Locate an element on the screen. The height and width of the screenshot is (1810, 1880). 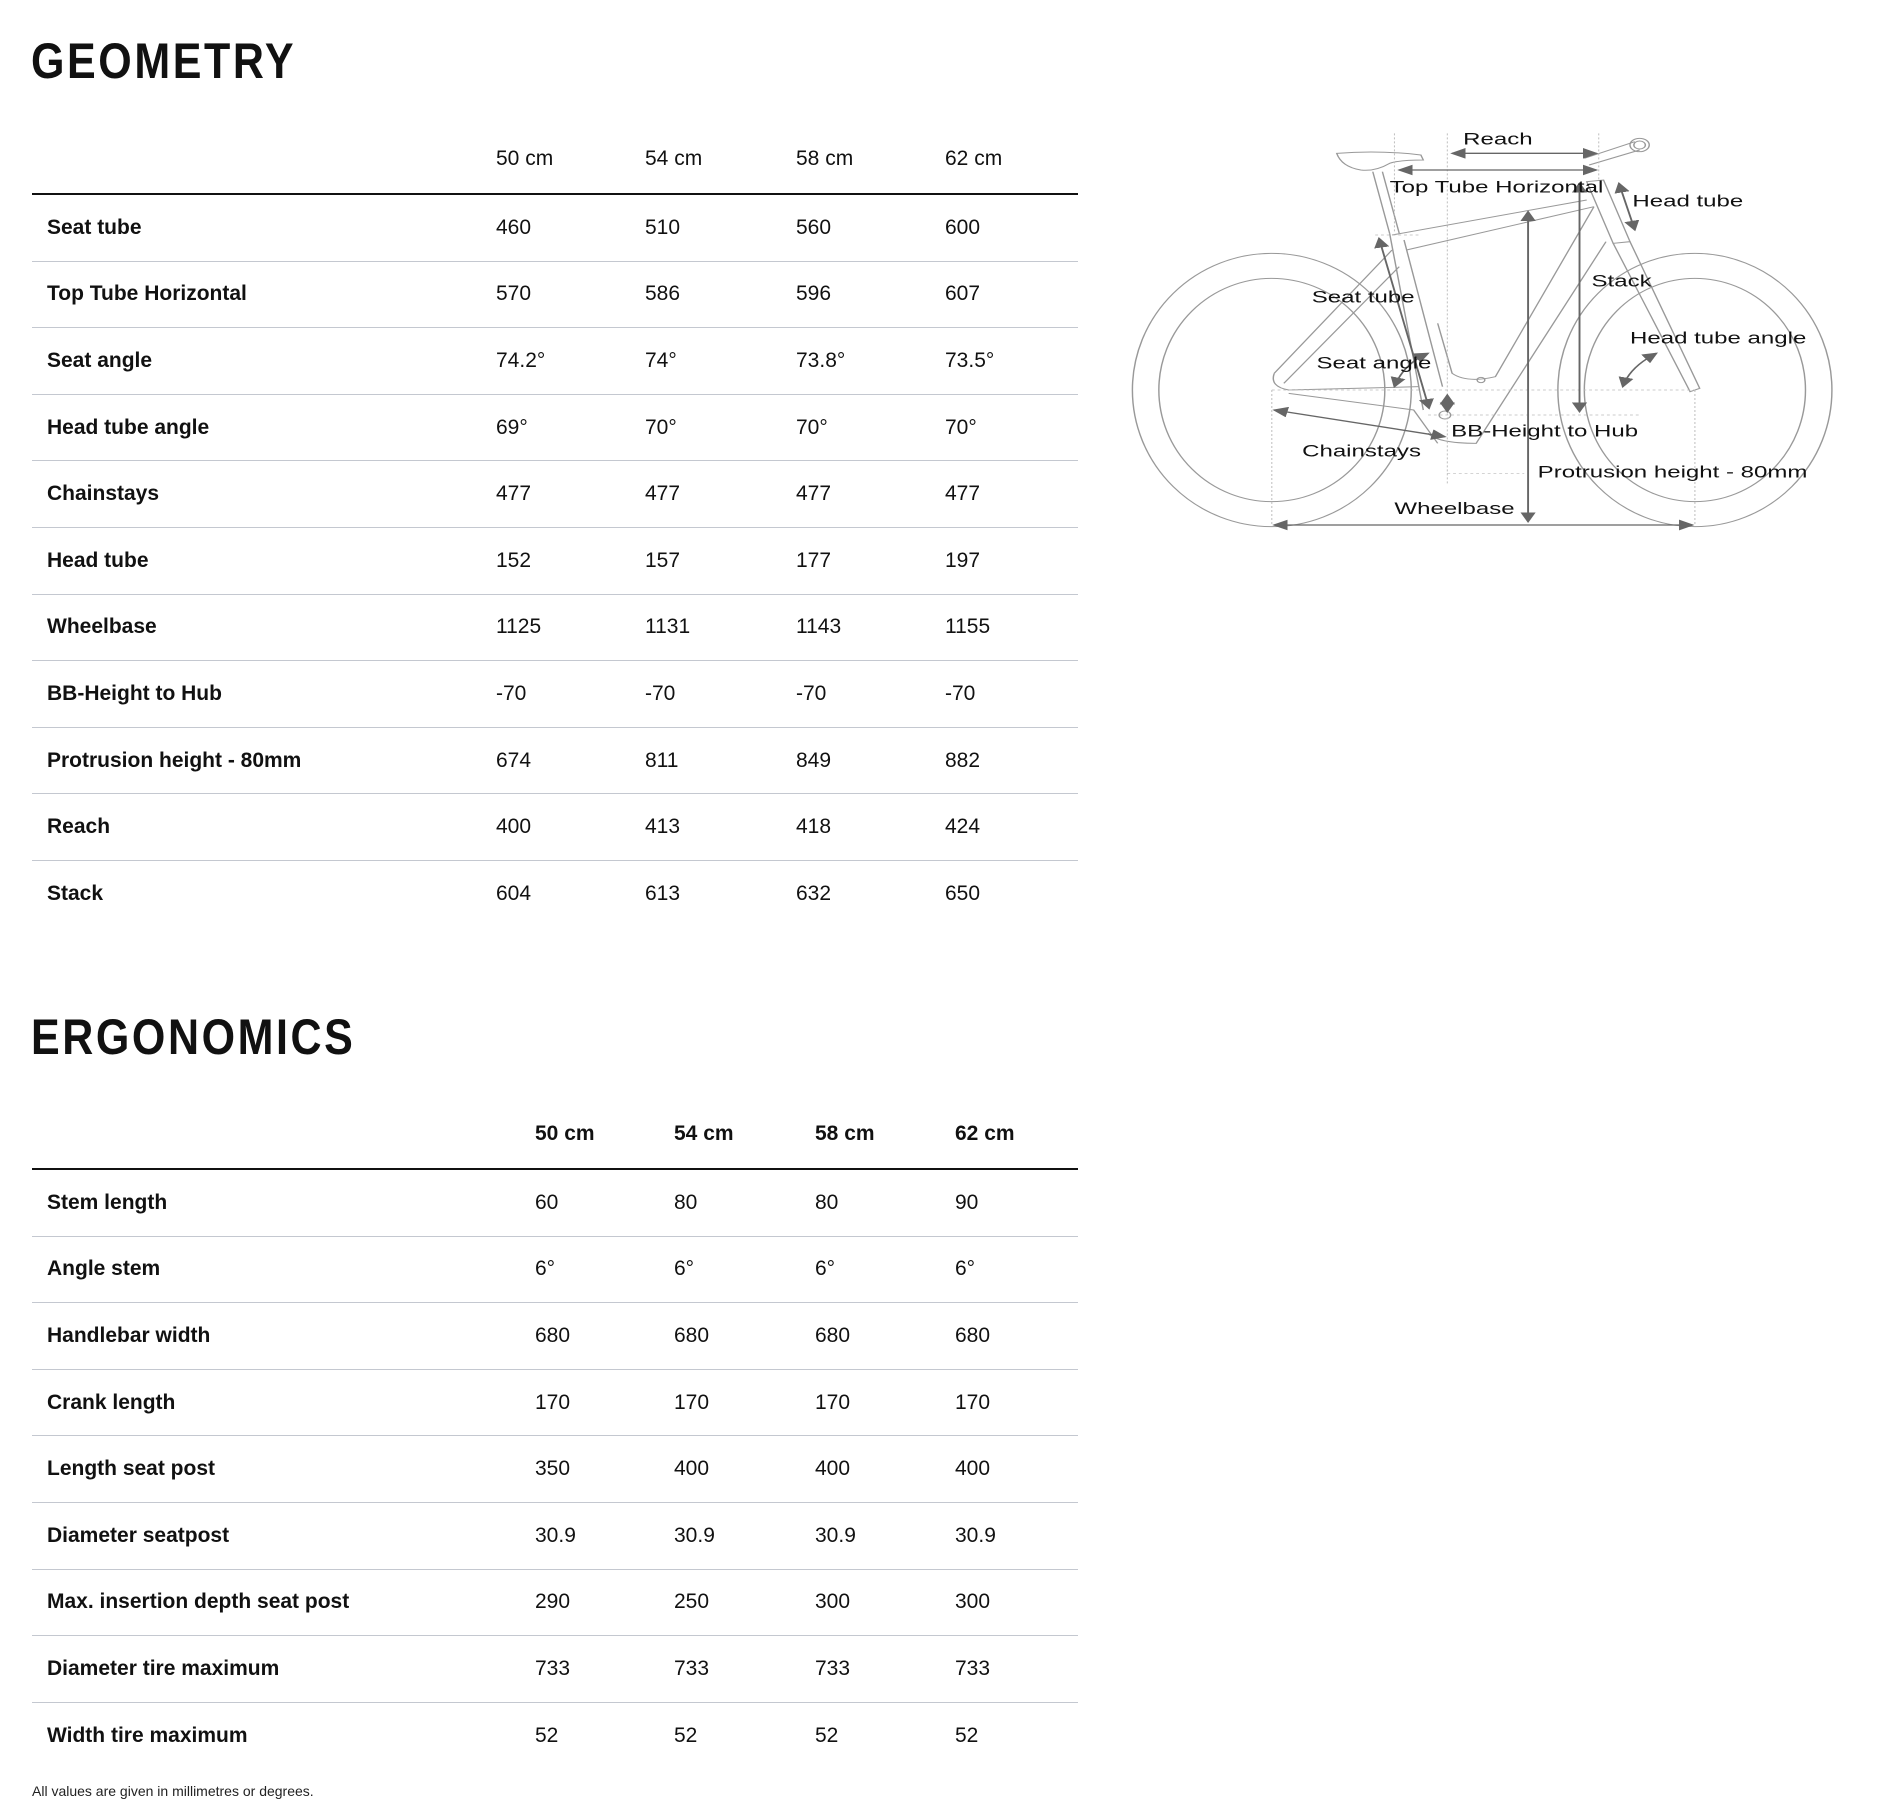
label-protrusion: Protrusion height - 80mm is located at coordinates (1673, 472).